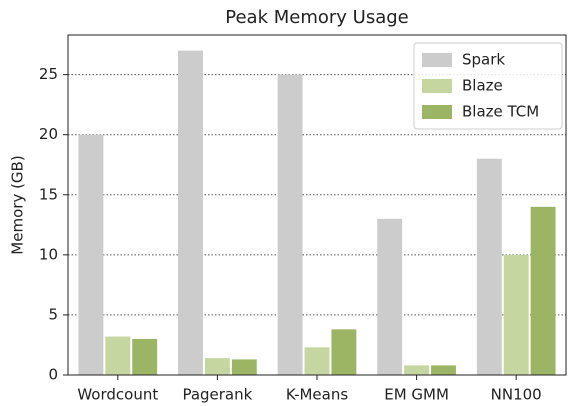 This screenshot has width=578, height=406. What do you see at coordinates (53, 375) in the screenshot?
I see `y-tick-label: 0` at bounding box center [53, 375].